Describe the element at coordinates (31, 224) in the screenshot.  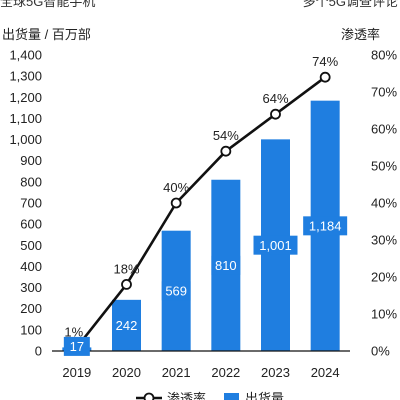
I see `left-axis-tick-label: 600` at that location.